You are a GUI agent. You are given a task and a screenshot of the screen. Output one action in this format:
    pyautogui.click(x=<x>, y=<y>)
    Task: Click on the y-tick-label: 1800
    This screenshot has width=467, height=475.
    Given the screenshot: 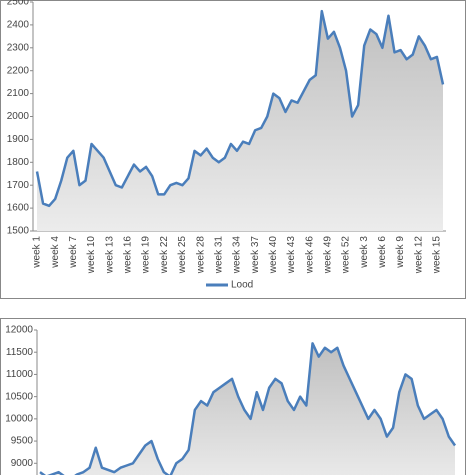 What is the action you would take?
    pyautogui.click(x=18, y=162)
    